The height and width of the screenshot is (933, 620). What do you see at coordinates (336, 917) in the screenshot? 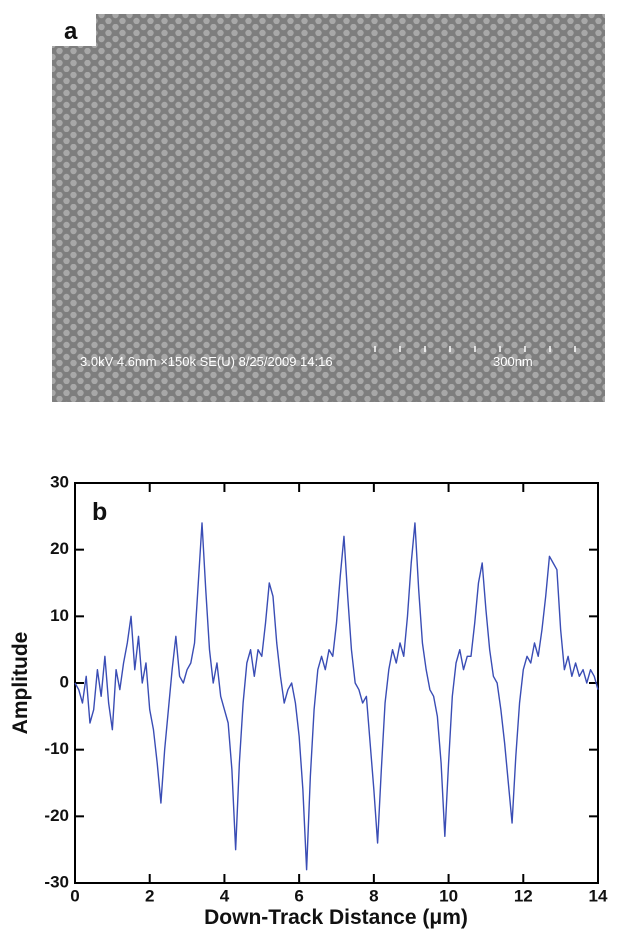
I see `x-axis-label: Down-Track Distance (μm)` at bounding box center [336, 917].